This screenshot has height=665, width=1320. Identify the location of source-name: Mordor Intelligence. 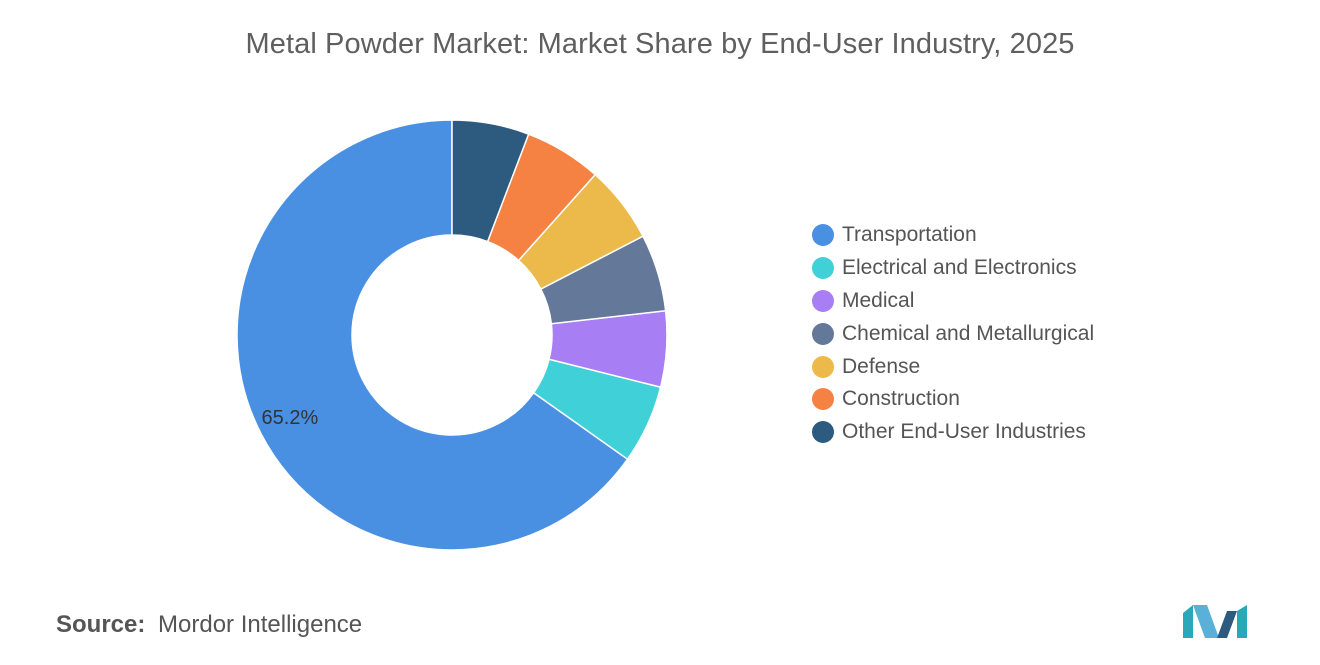
(260, 624).